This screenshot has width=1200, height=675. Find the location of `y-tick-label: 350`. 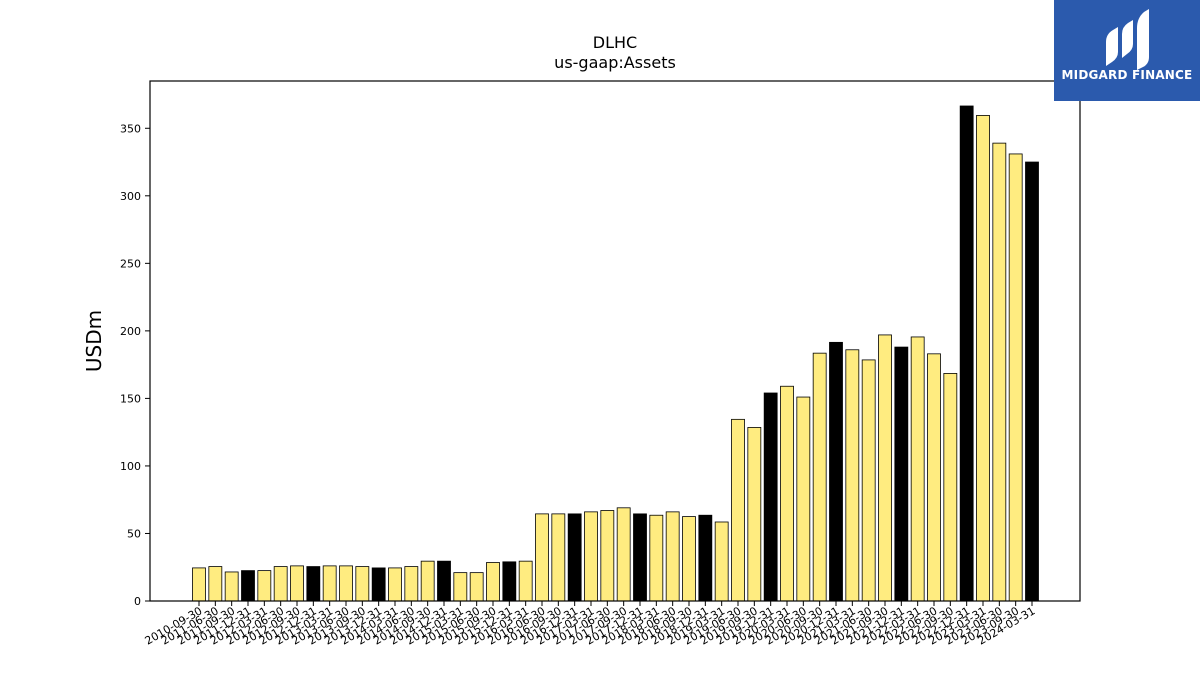

y-tick-label: 350 is located at coordinates (130, 128).